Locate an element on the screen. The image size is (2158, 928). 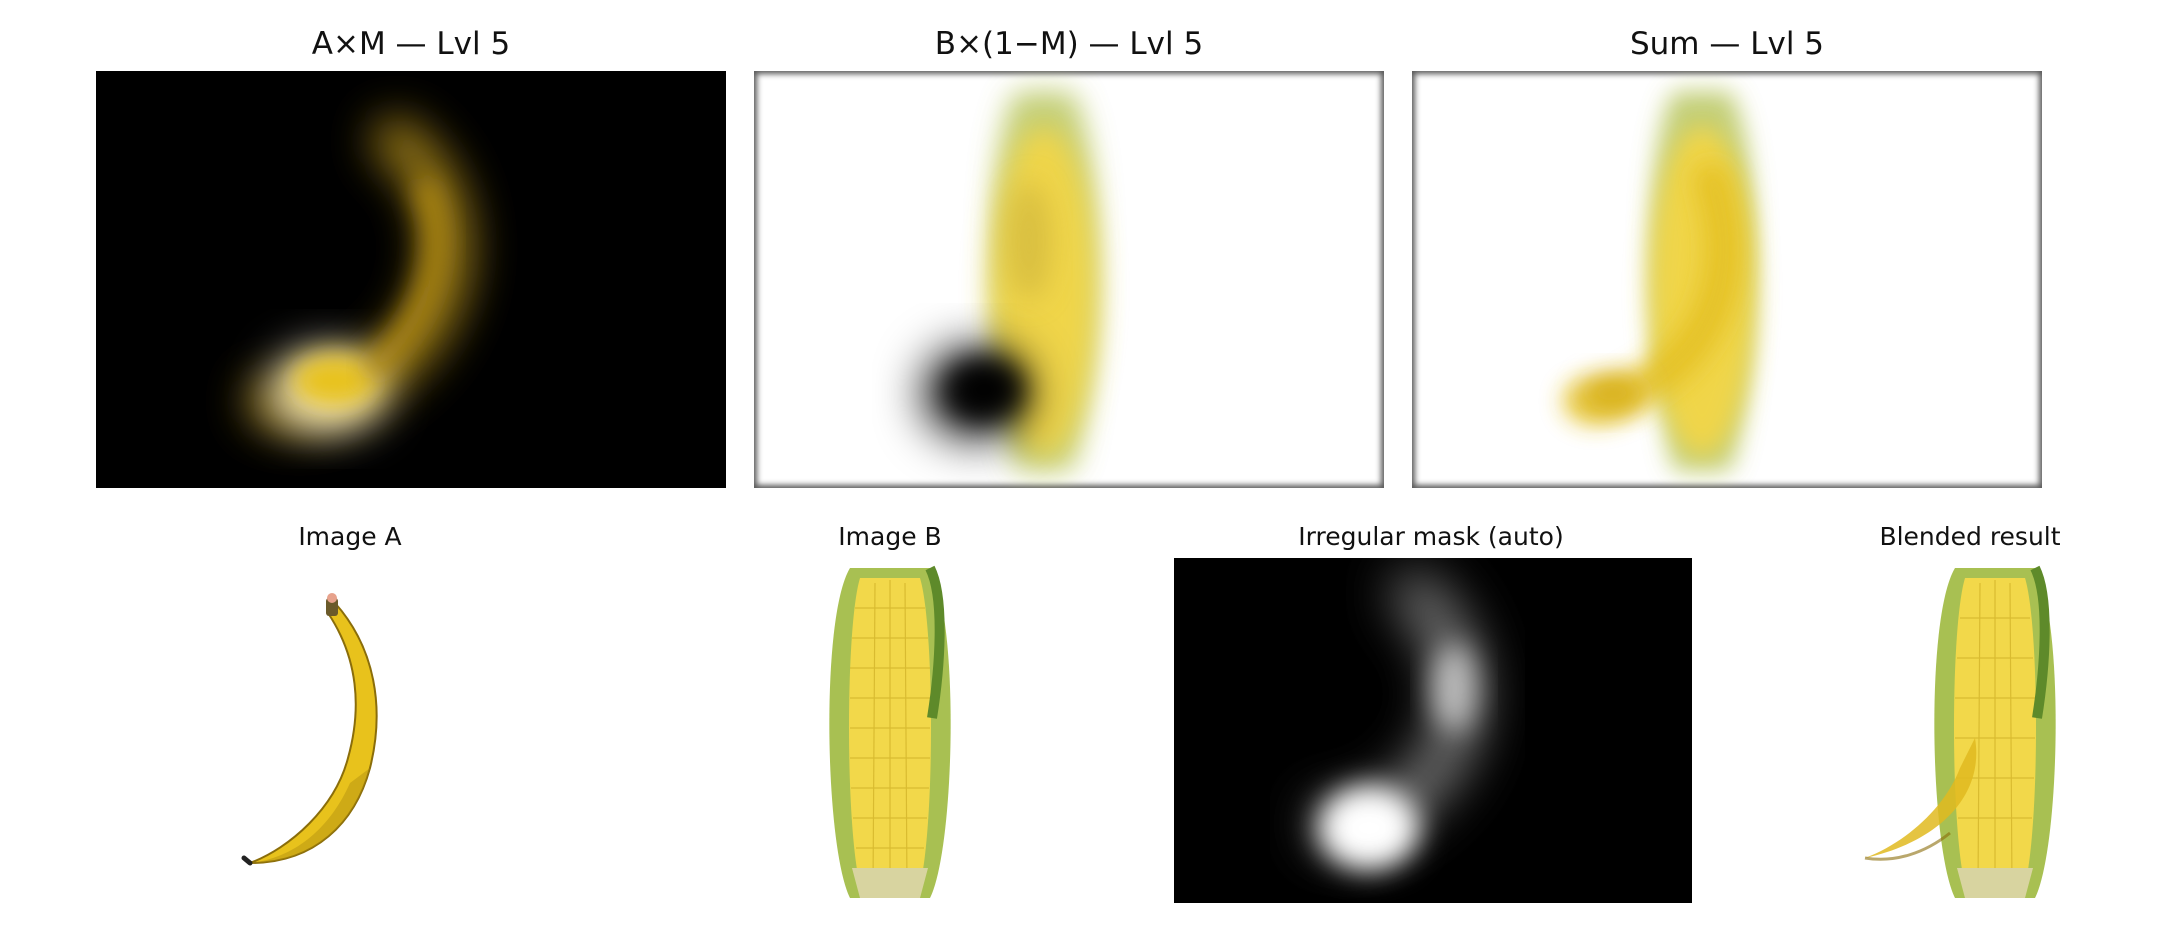
title-sum: Sum — Lvl 5 is located at coordinates (1727, 44).